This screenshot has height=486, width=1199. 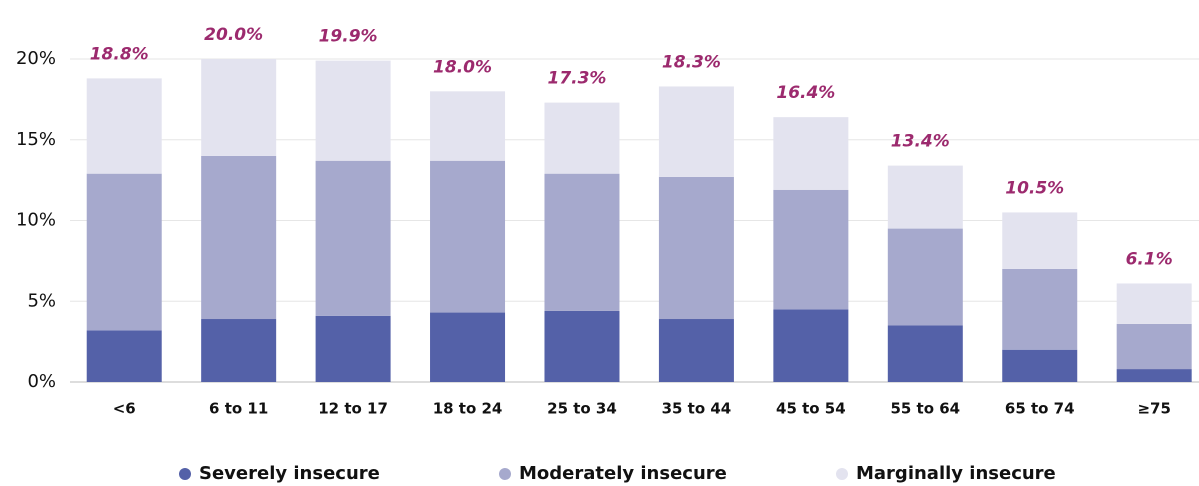 What do you see at coordinates (468, 409) in the screenshot?
I see `x-tick-label: 18 to 24` at bounding box center [468, 409].